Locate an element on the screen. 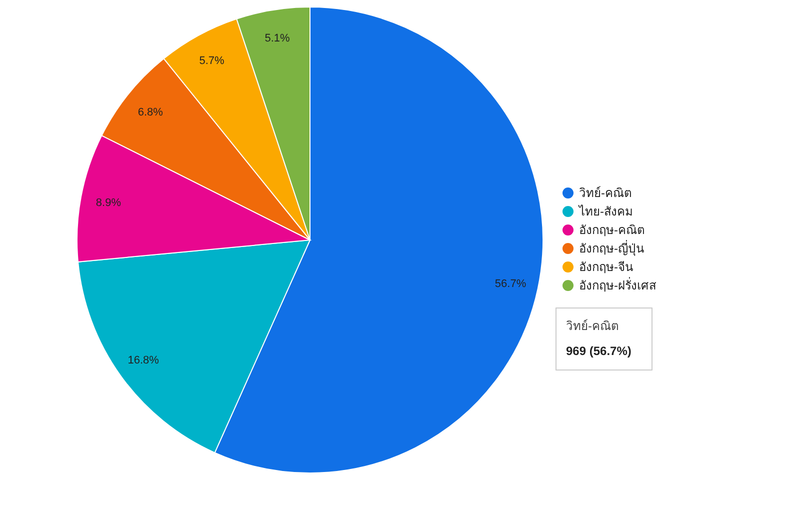 The height and width of the screenshot is (508, 800). text: วิทย์-คณิต is located at coordinates (592, 326).